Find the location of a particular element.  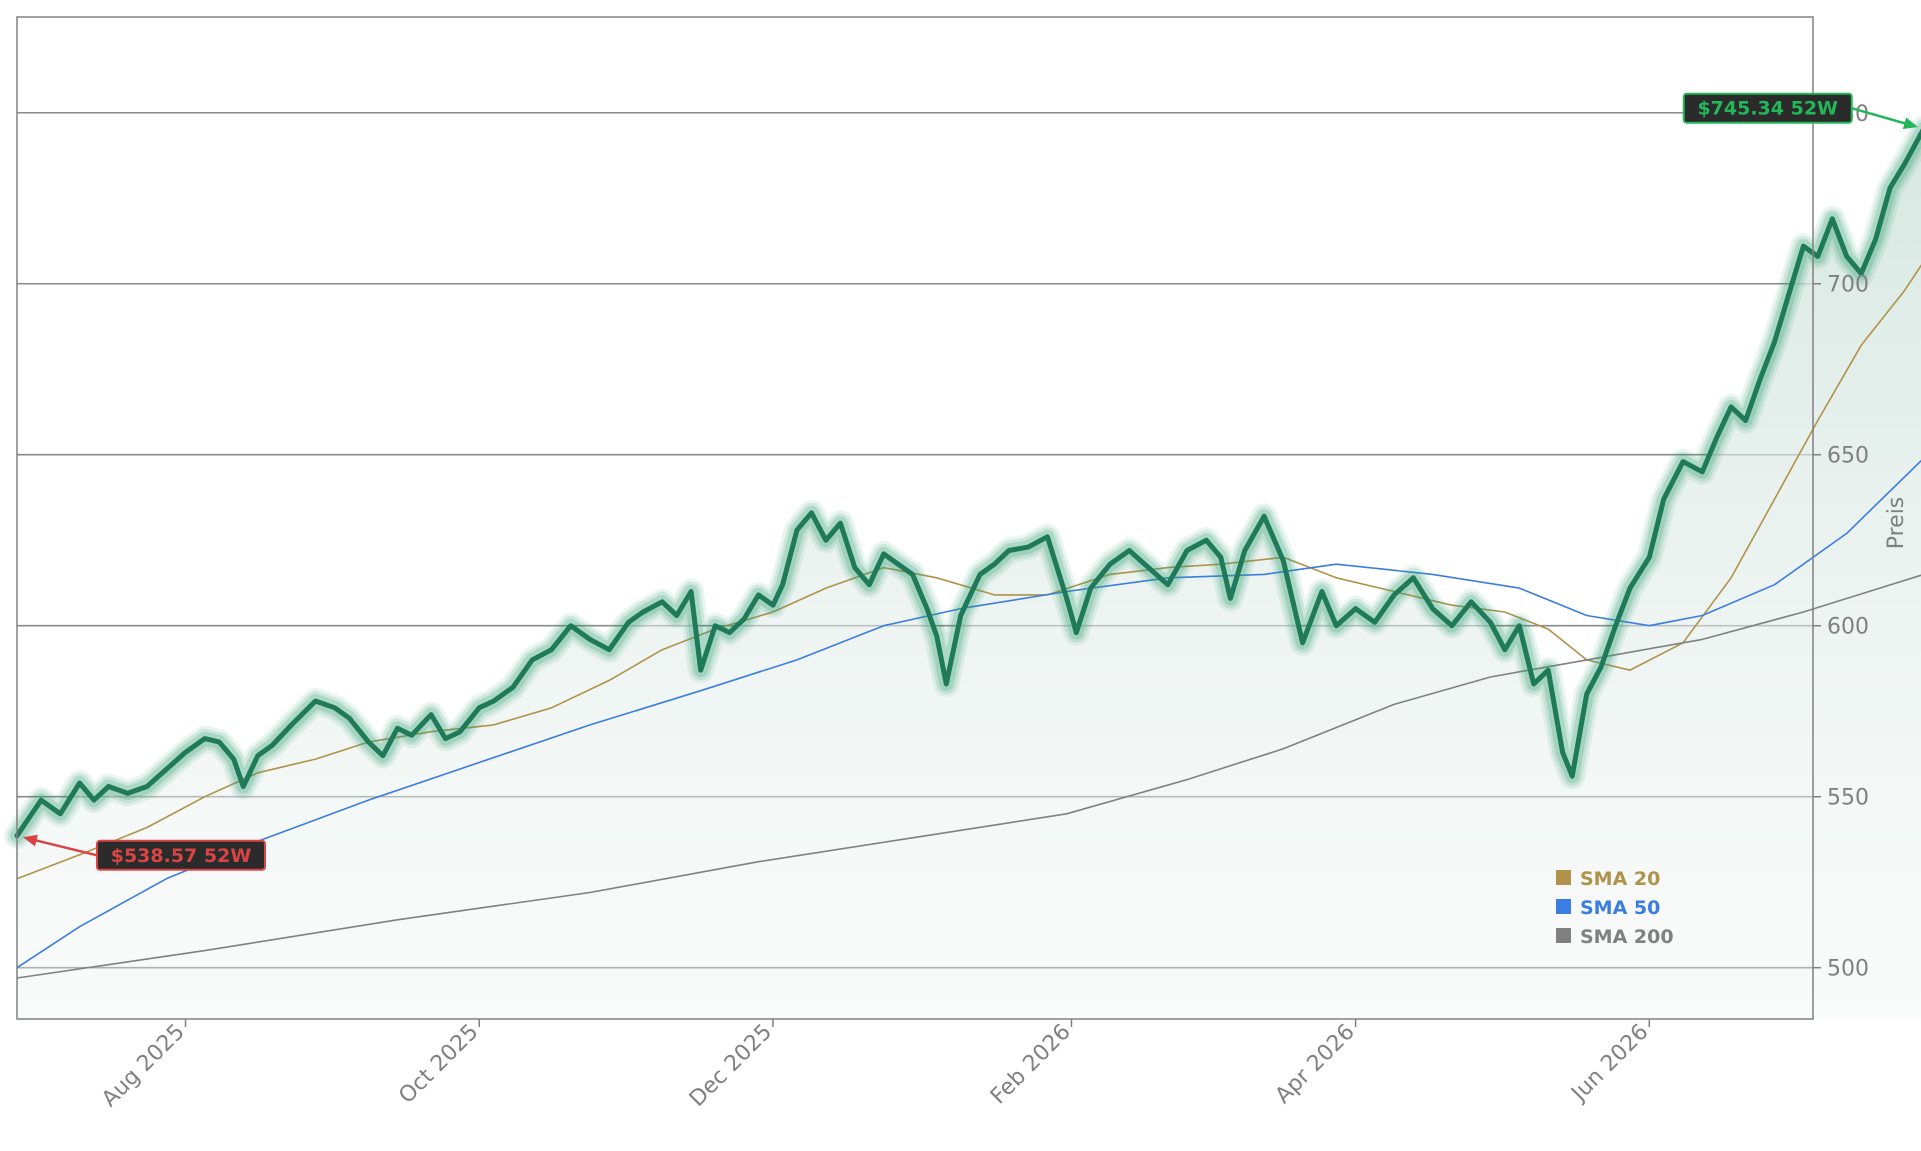

annotation-high: $745.34 52W is located at coordinates (1800, 110).